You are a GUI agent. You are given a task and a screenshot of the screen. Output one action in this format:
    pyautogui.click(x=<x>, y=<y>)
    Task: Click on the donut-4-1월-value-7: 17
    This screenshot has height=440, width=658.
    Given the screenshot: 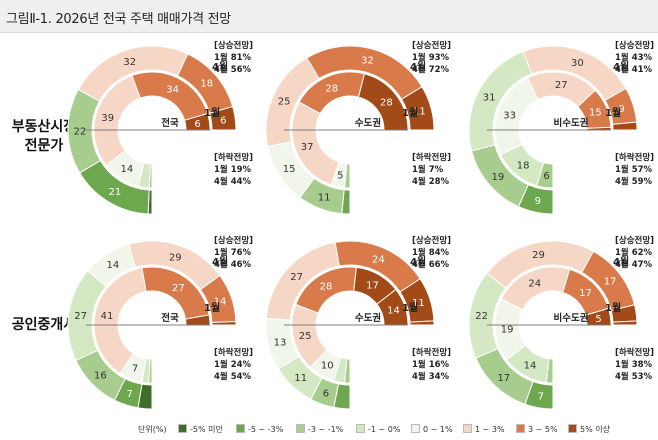 What is the action you would take?
    pyautogui.click(x=372, y=285)
    